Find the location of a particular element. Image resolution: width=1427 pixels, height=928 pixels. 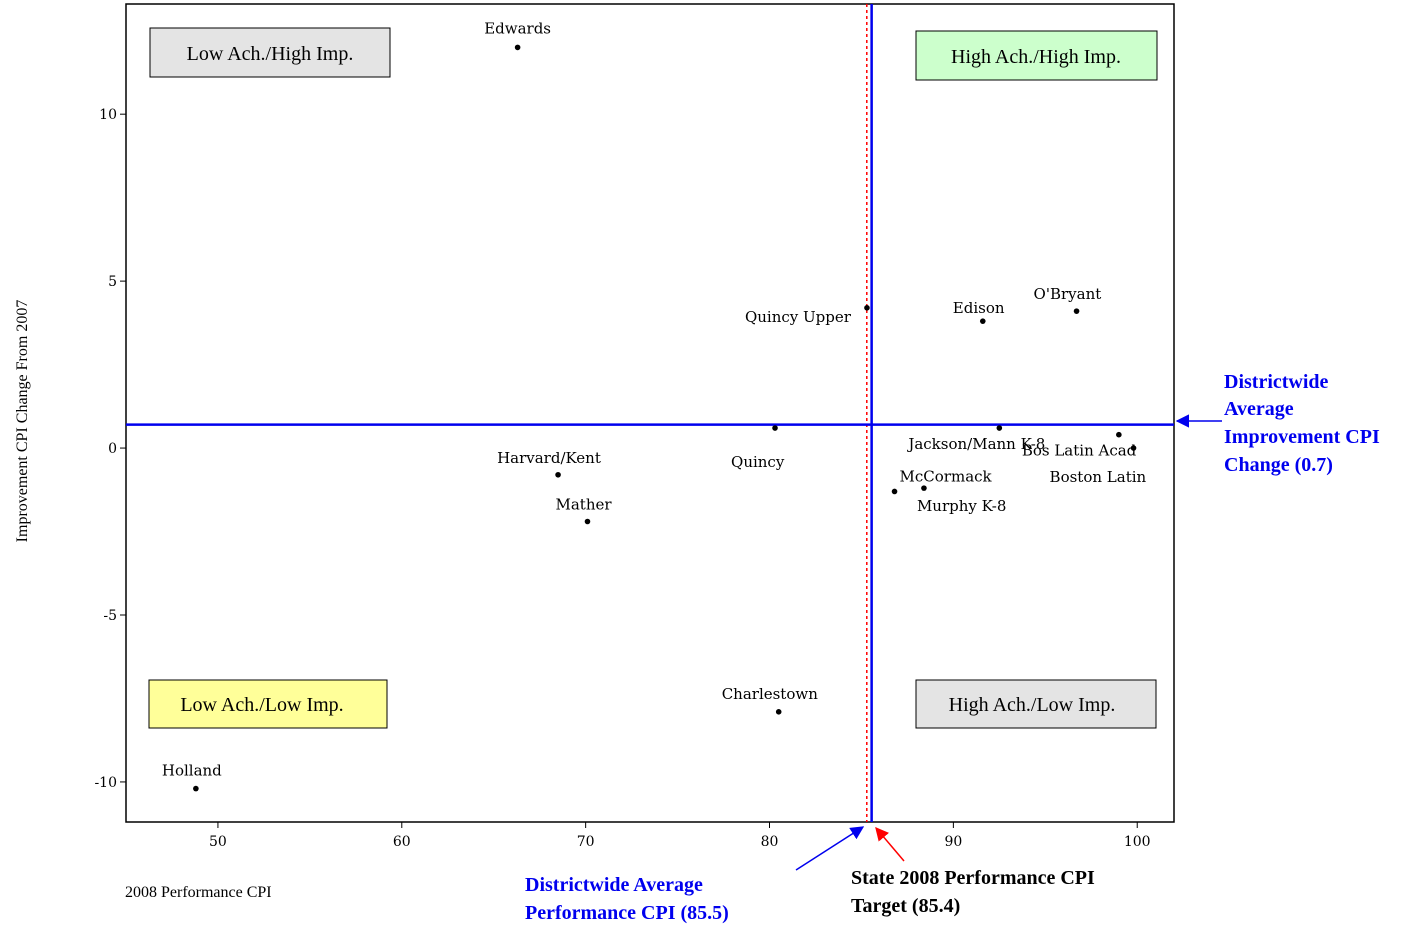

x-axis-title: 2008 Performance CPI is located at coordinates (198, 892).